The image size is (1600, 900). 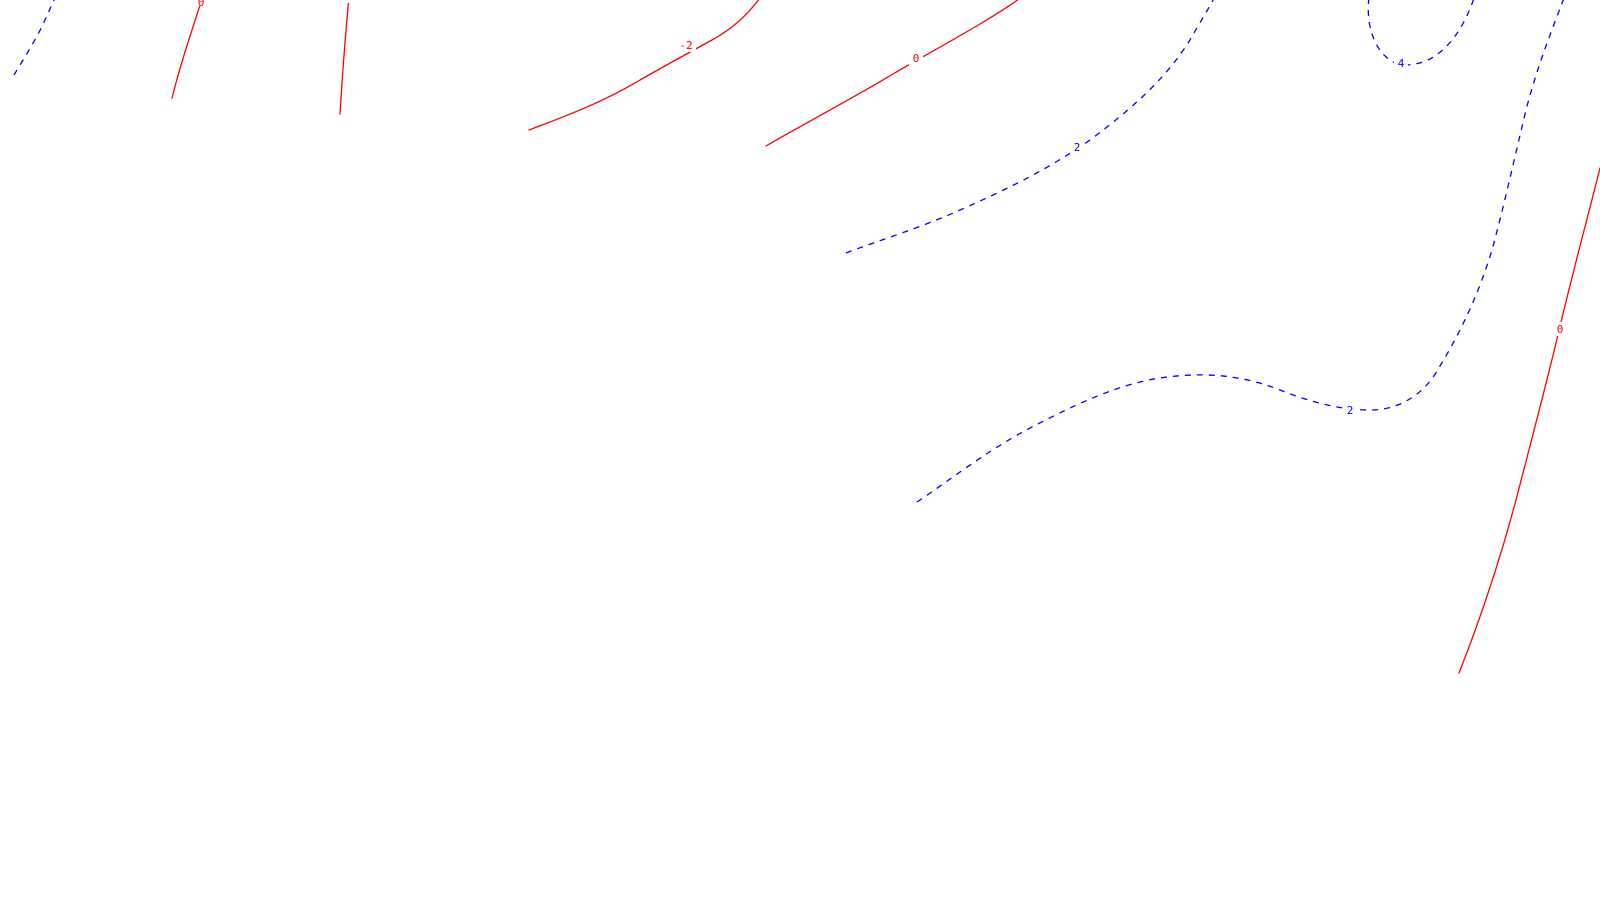 I want to click on contour-label: -, so click(x=349, y=2).